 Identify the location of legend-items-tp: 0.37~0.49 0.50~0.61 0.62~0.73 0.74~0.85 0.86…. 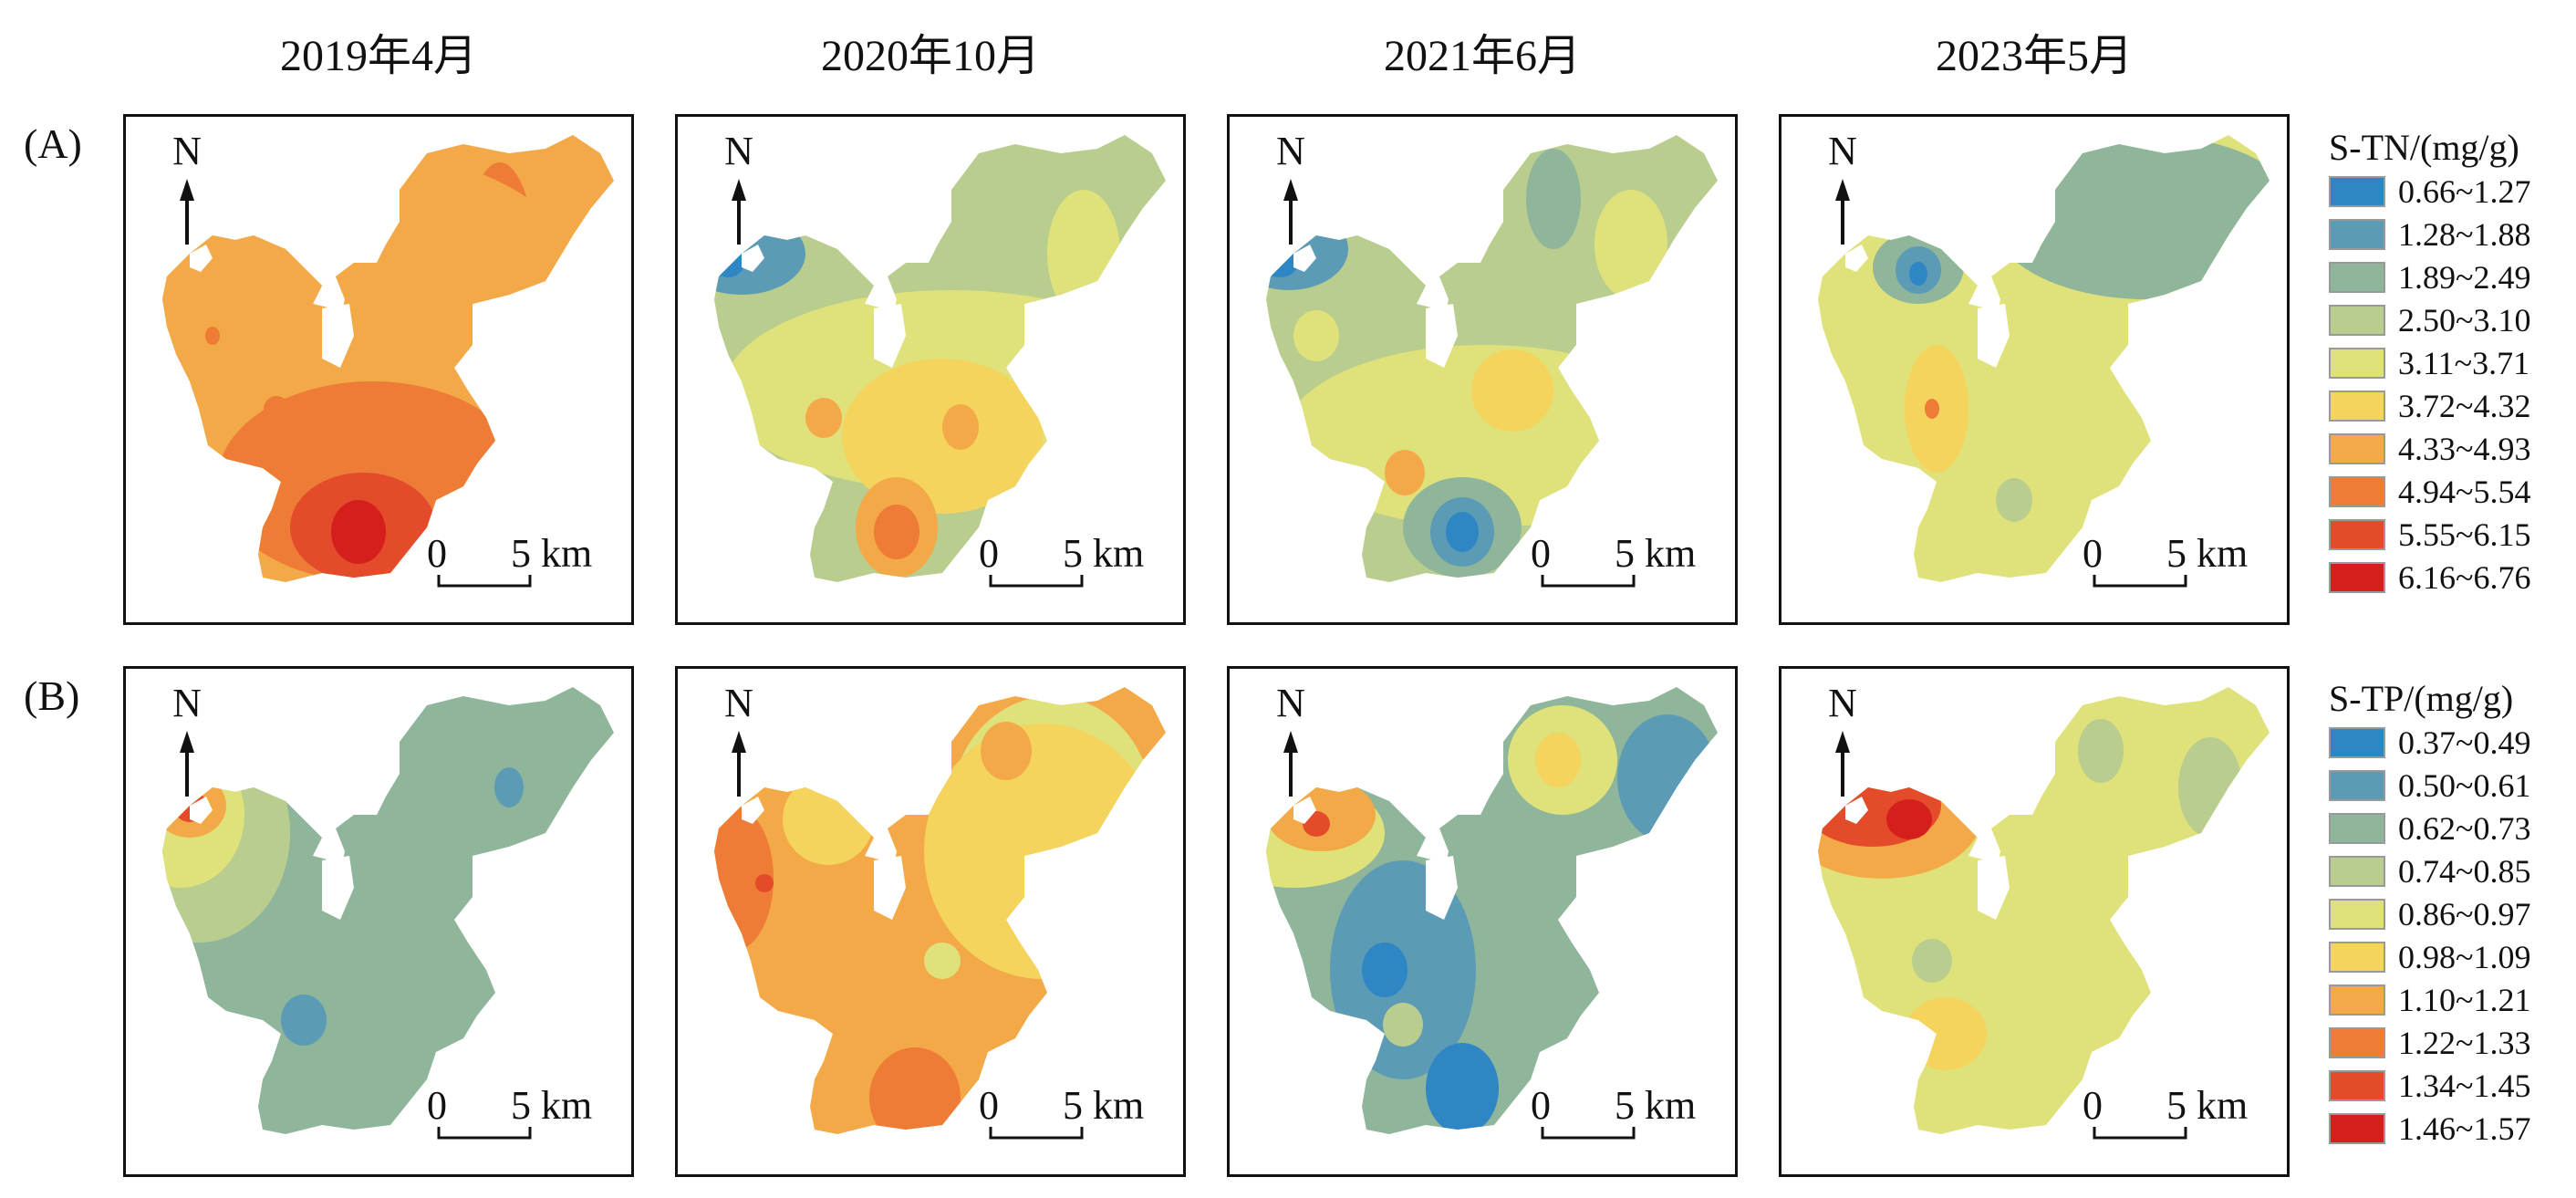
(2447, 936).